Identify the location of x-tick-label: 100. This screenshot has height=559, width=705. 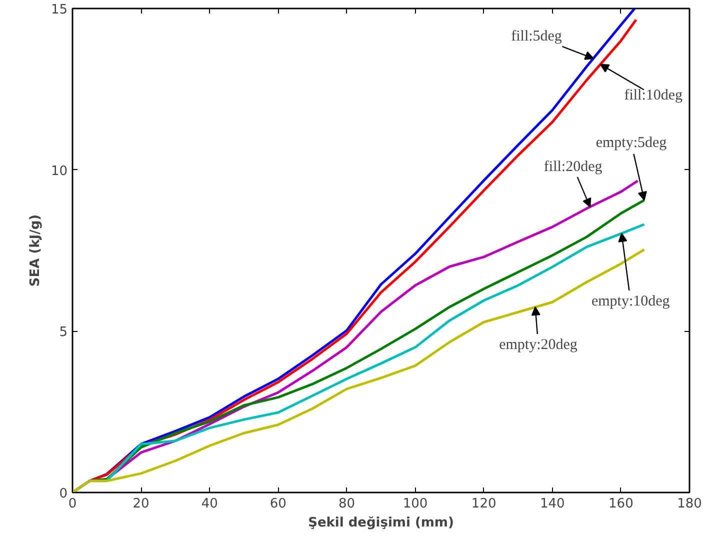
(415, 504).